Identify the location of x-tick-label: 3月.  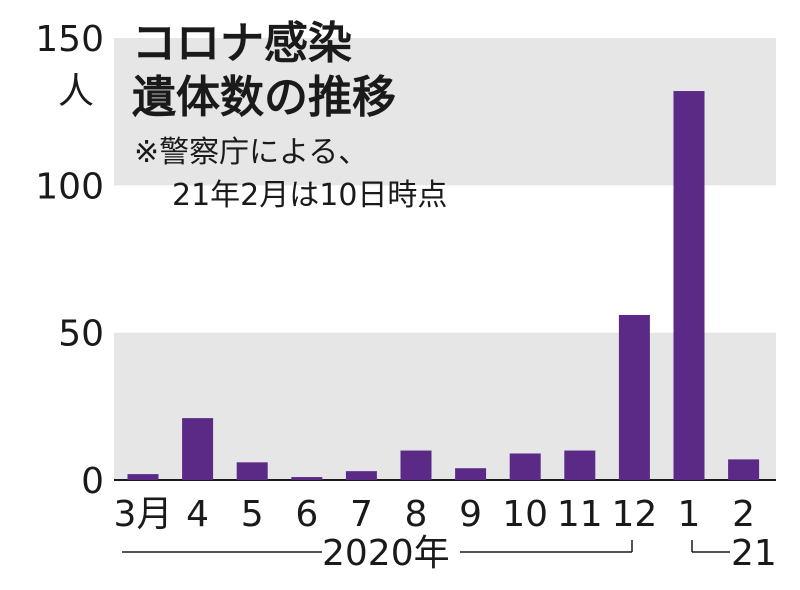
(143, 514).